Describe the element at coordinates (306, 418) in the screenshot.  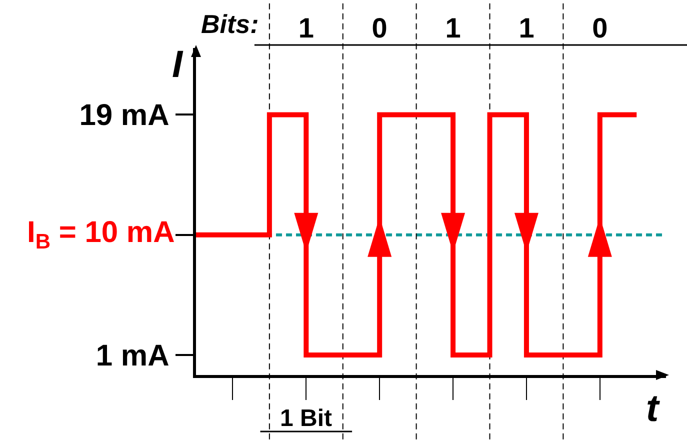
I see `text: 1 Bit` at that location.